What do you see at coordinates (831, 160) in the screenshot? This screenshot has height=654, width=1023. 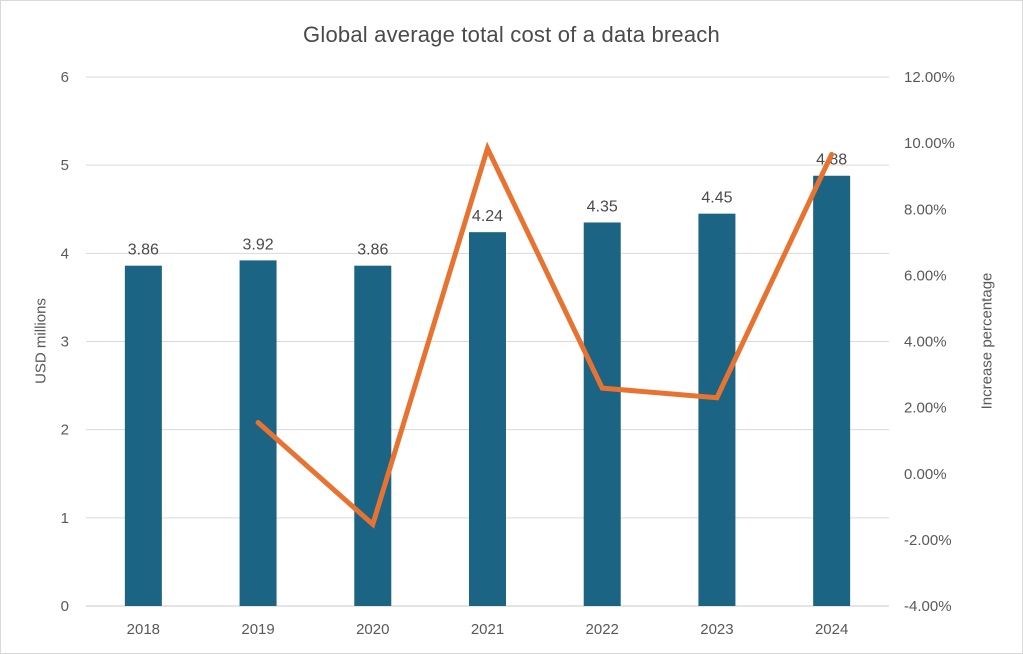 I see `bar-value-label-2024: 4.88` at bounding box center [831, 160].